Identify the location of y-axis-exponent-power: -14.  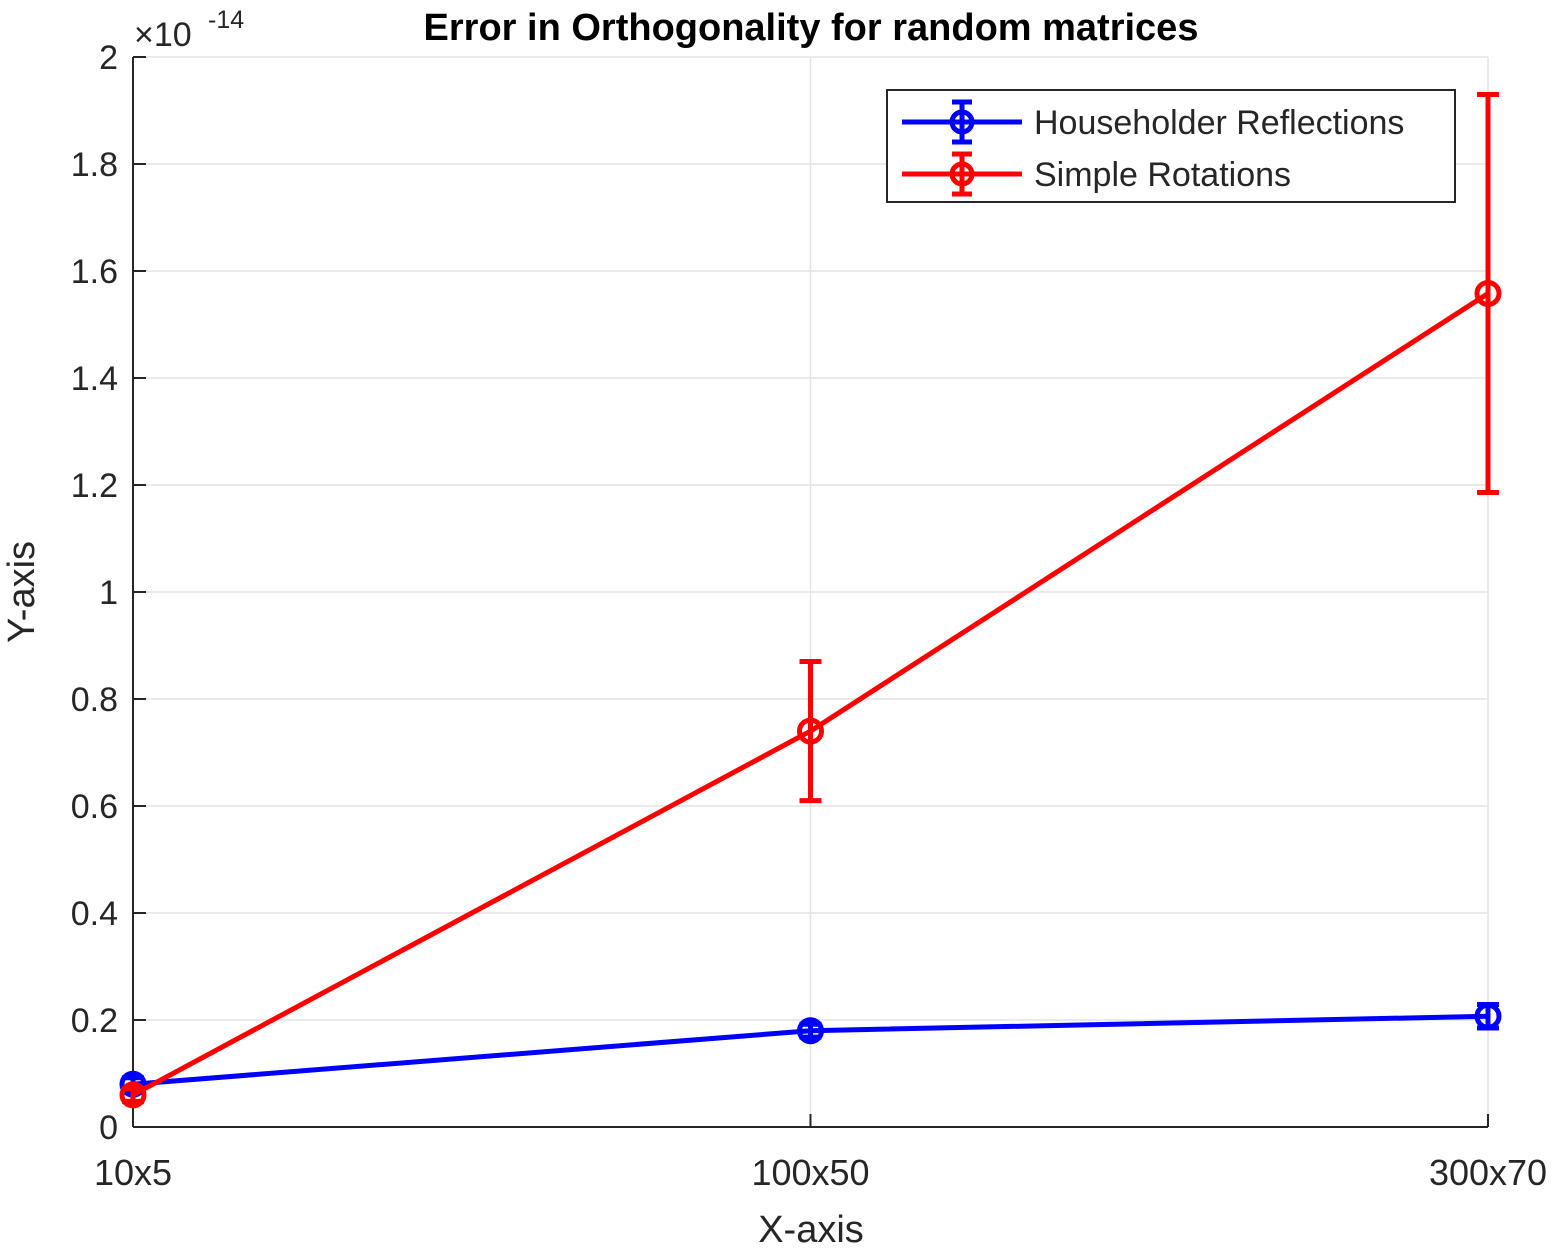
(226, 20).